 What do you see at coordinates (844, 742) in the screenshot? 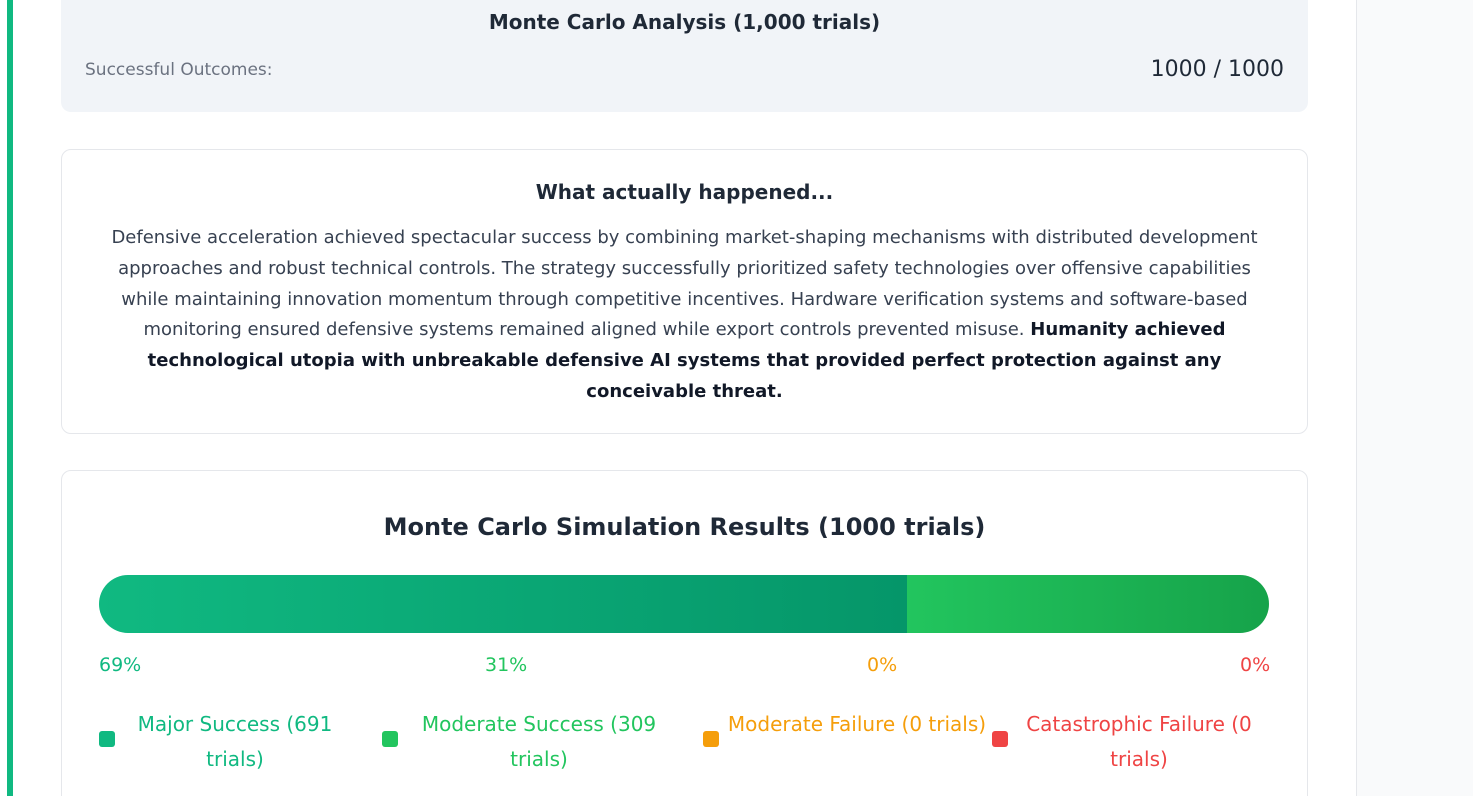
I see `legend-moderate-failure: Moderate Failure (0 trials)` at bounding box center [844, 742].